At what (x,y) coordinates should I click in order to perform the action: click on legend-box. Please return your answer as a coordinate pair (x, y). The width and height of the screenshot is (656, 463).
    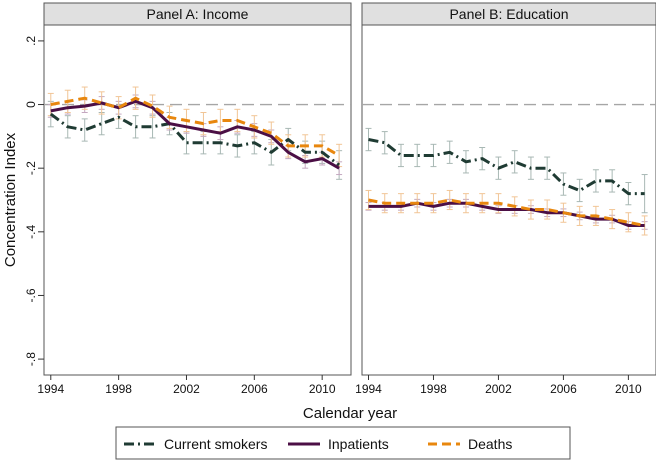
    Looking at the image, I should click on (343, 443).